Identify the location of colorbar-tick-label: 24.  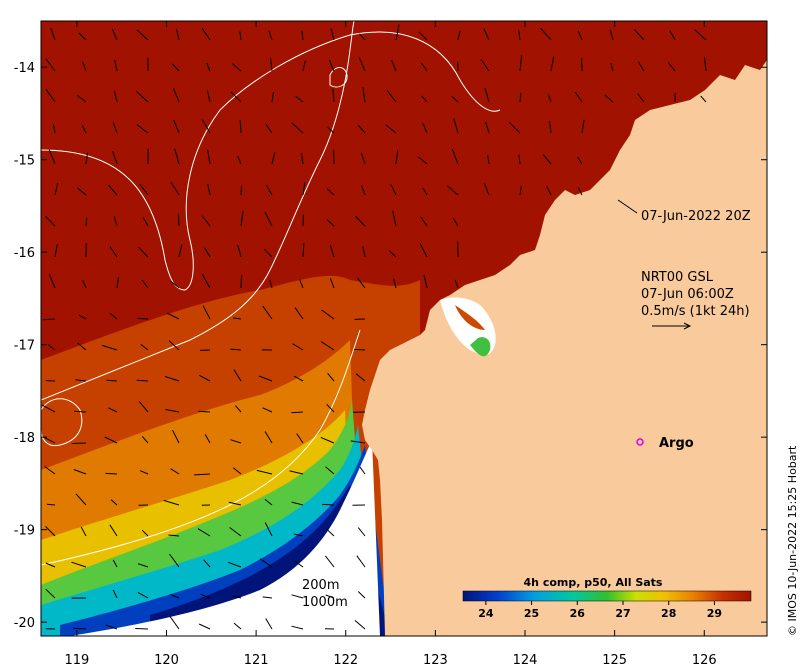
(486, 613).